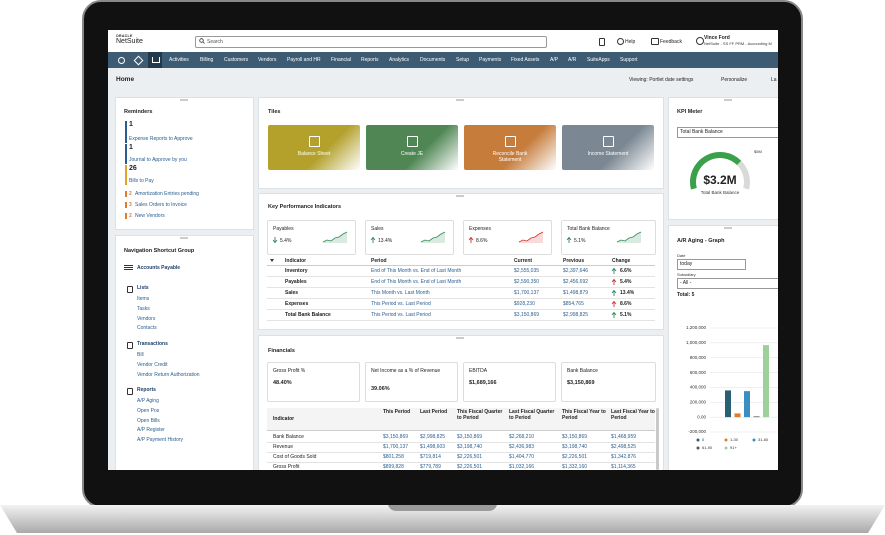  What do you see at coordinates (236, 60) in the screenshot?
I see `nav-item: Customers` at bounding box center [236, 60].